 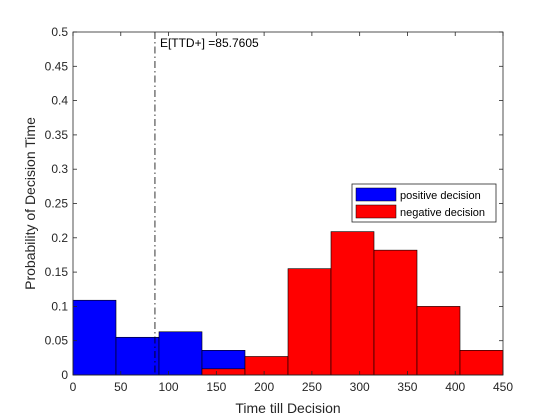 I want to click on x-tick-label: 0, so click(x=73, y=387).